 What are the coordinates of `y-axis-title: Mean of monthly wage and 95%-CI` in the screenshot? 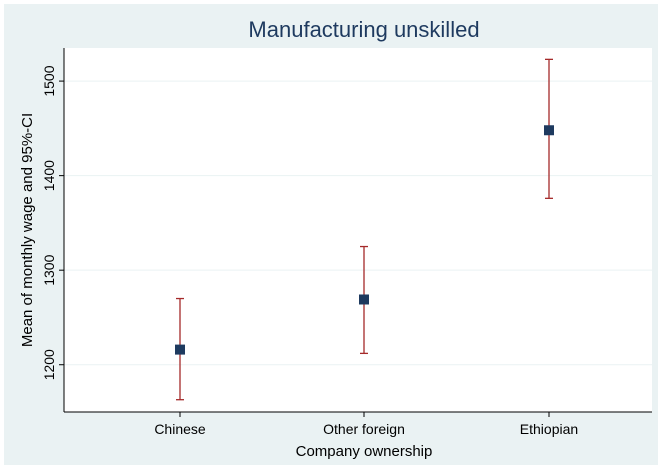 It's located at (27, 230).